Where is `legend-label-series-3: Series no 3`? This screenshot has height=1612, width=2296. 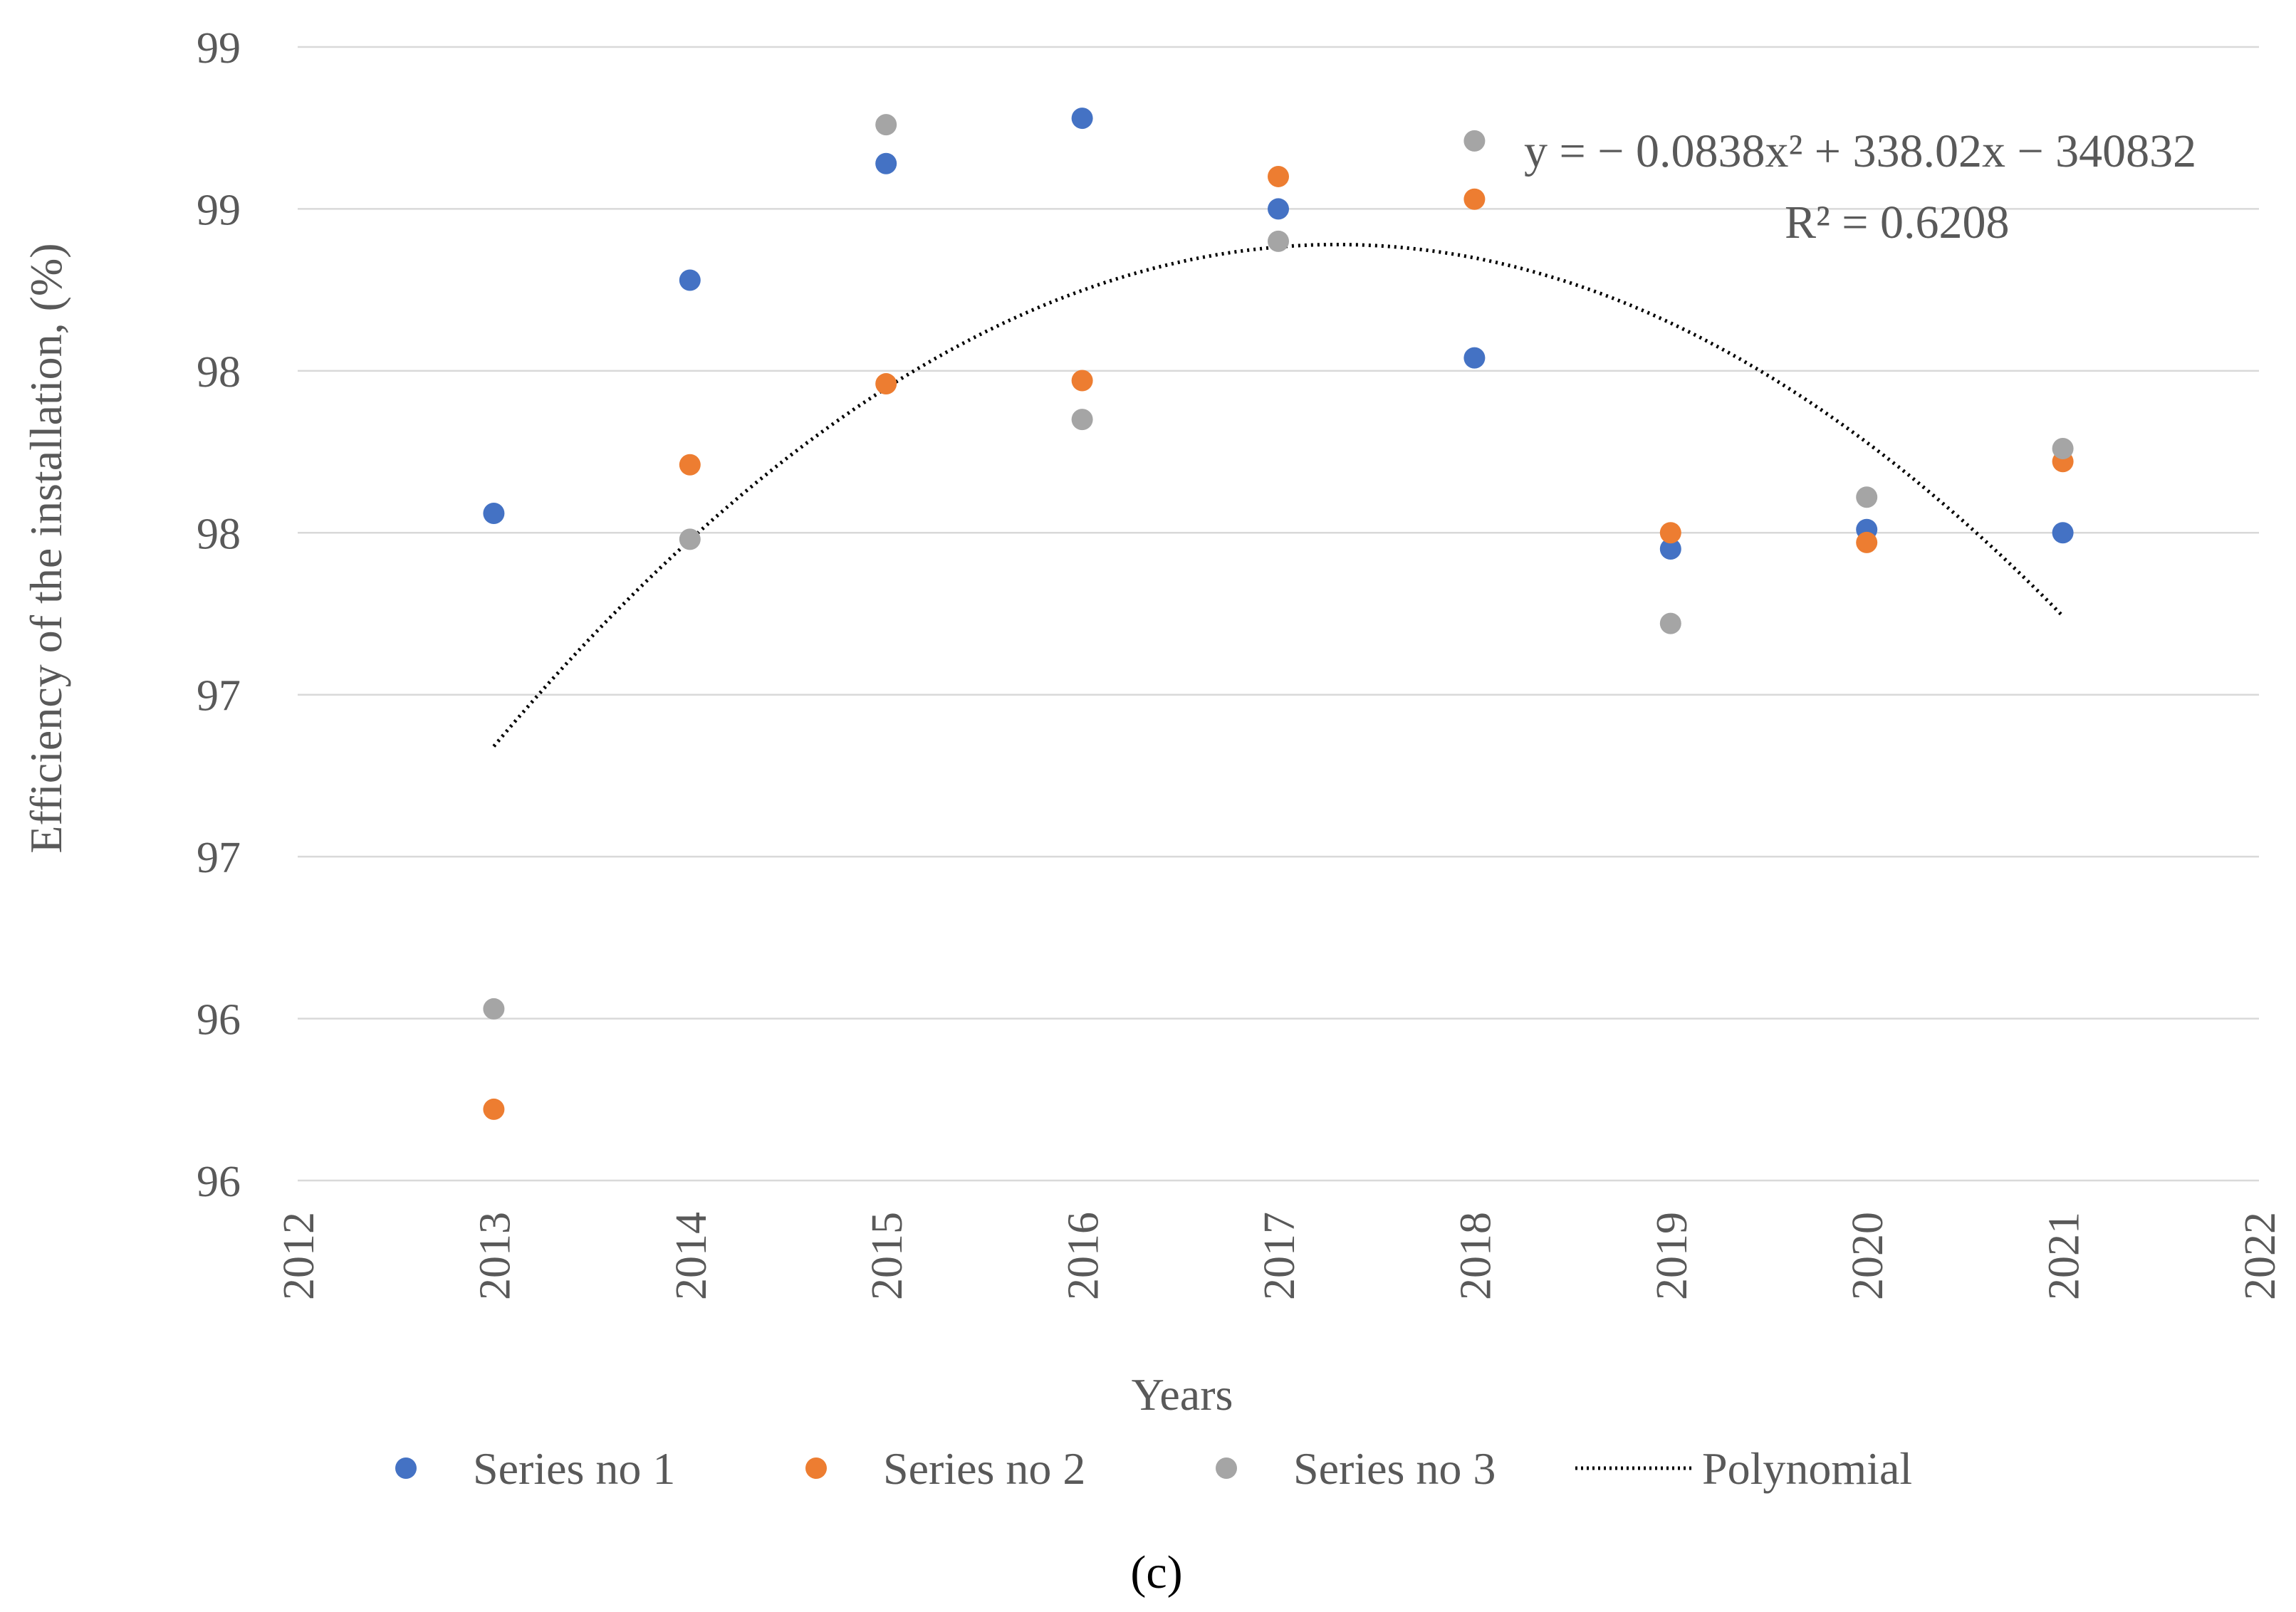
legend-label-series-3: Series no 3 is located at coordinates (1394, 1468).